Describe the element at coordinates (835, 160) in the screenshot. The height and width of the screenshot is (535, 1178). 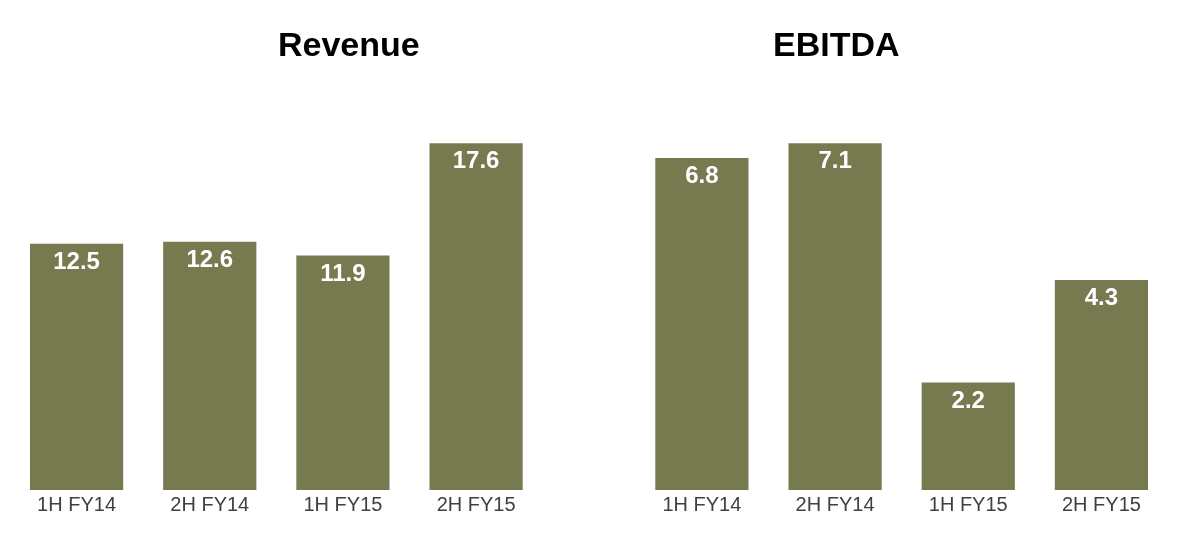
I see `data-label: 7.1` at that location.